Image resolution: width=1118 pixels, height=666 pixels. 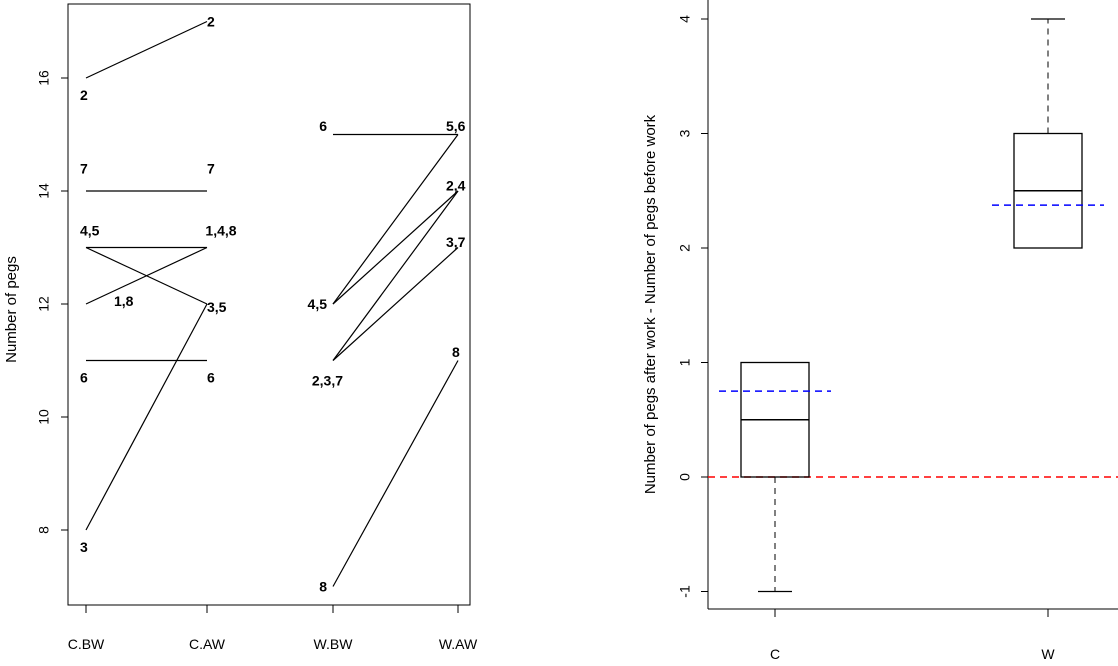 What do you see at coordinates (44, 304) in the screenshot?
I see `left-y-tick-label: 12` at bounding box center [44, 304].